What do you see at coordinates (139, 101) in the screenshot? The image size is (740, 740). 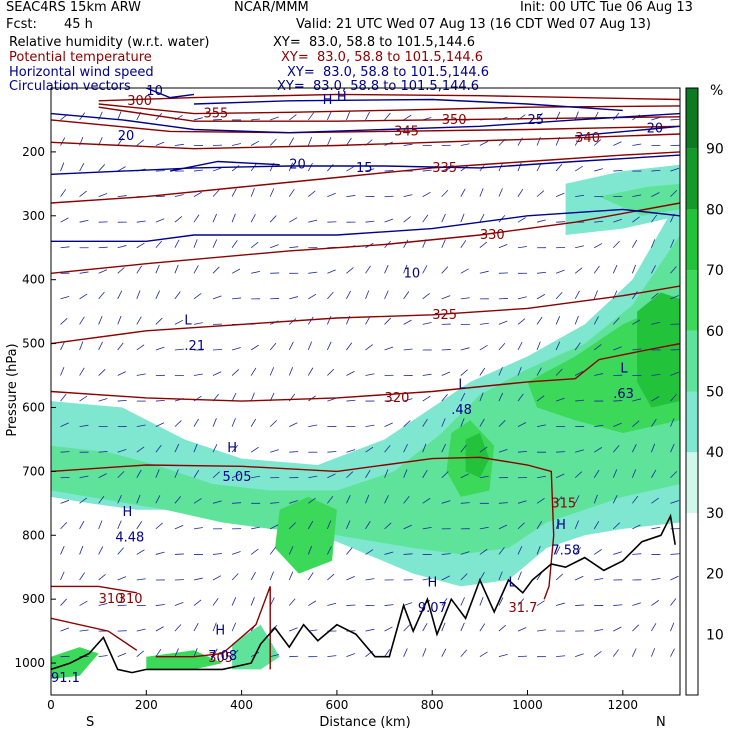 I see `theta-label: 300` at bounding box center [139, 101].